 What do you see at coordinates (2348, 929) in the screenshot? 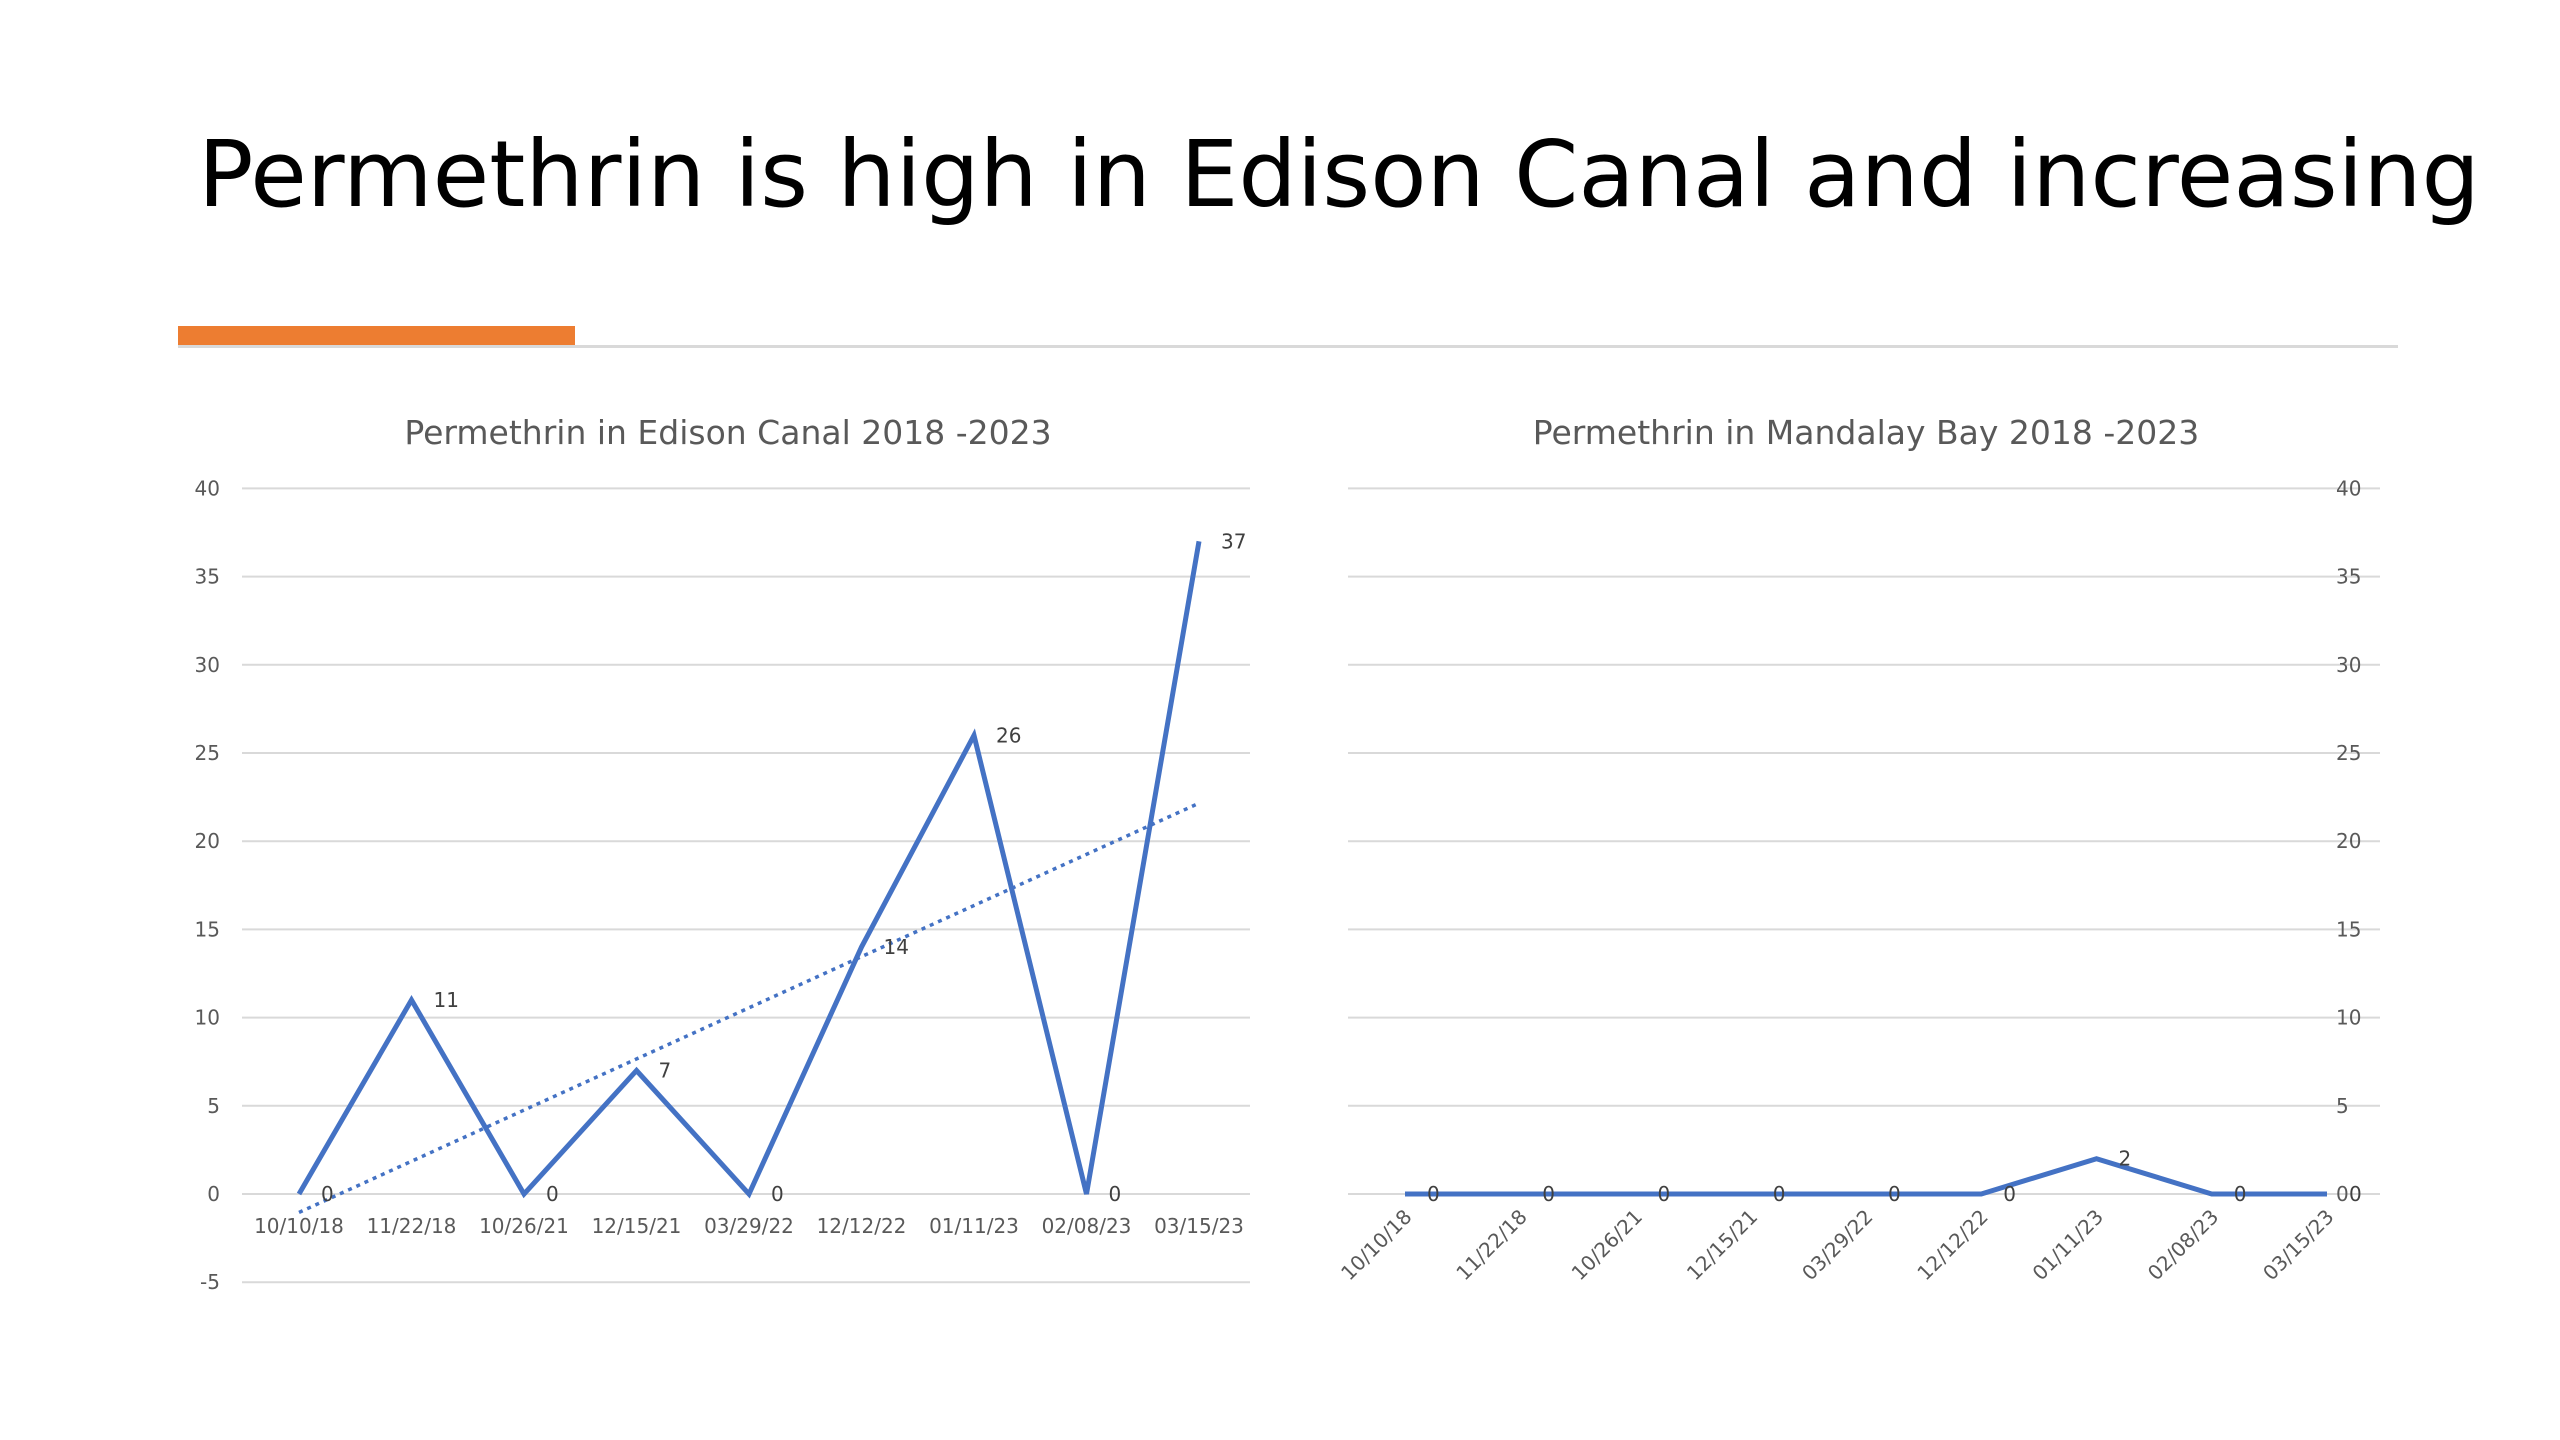
I see `mandalay-y-tick-label: 15` at bounding box center [2348, 929].